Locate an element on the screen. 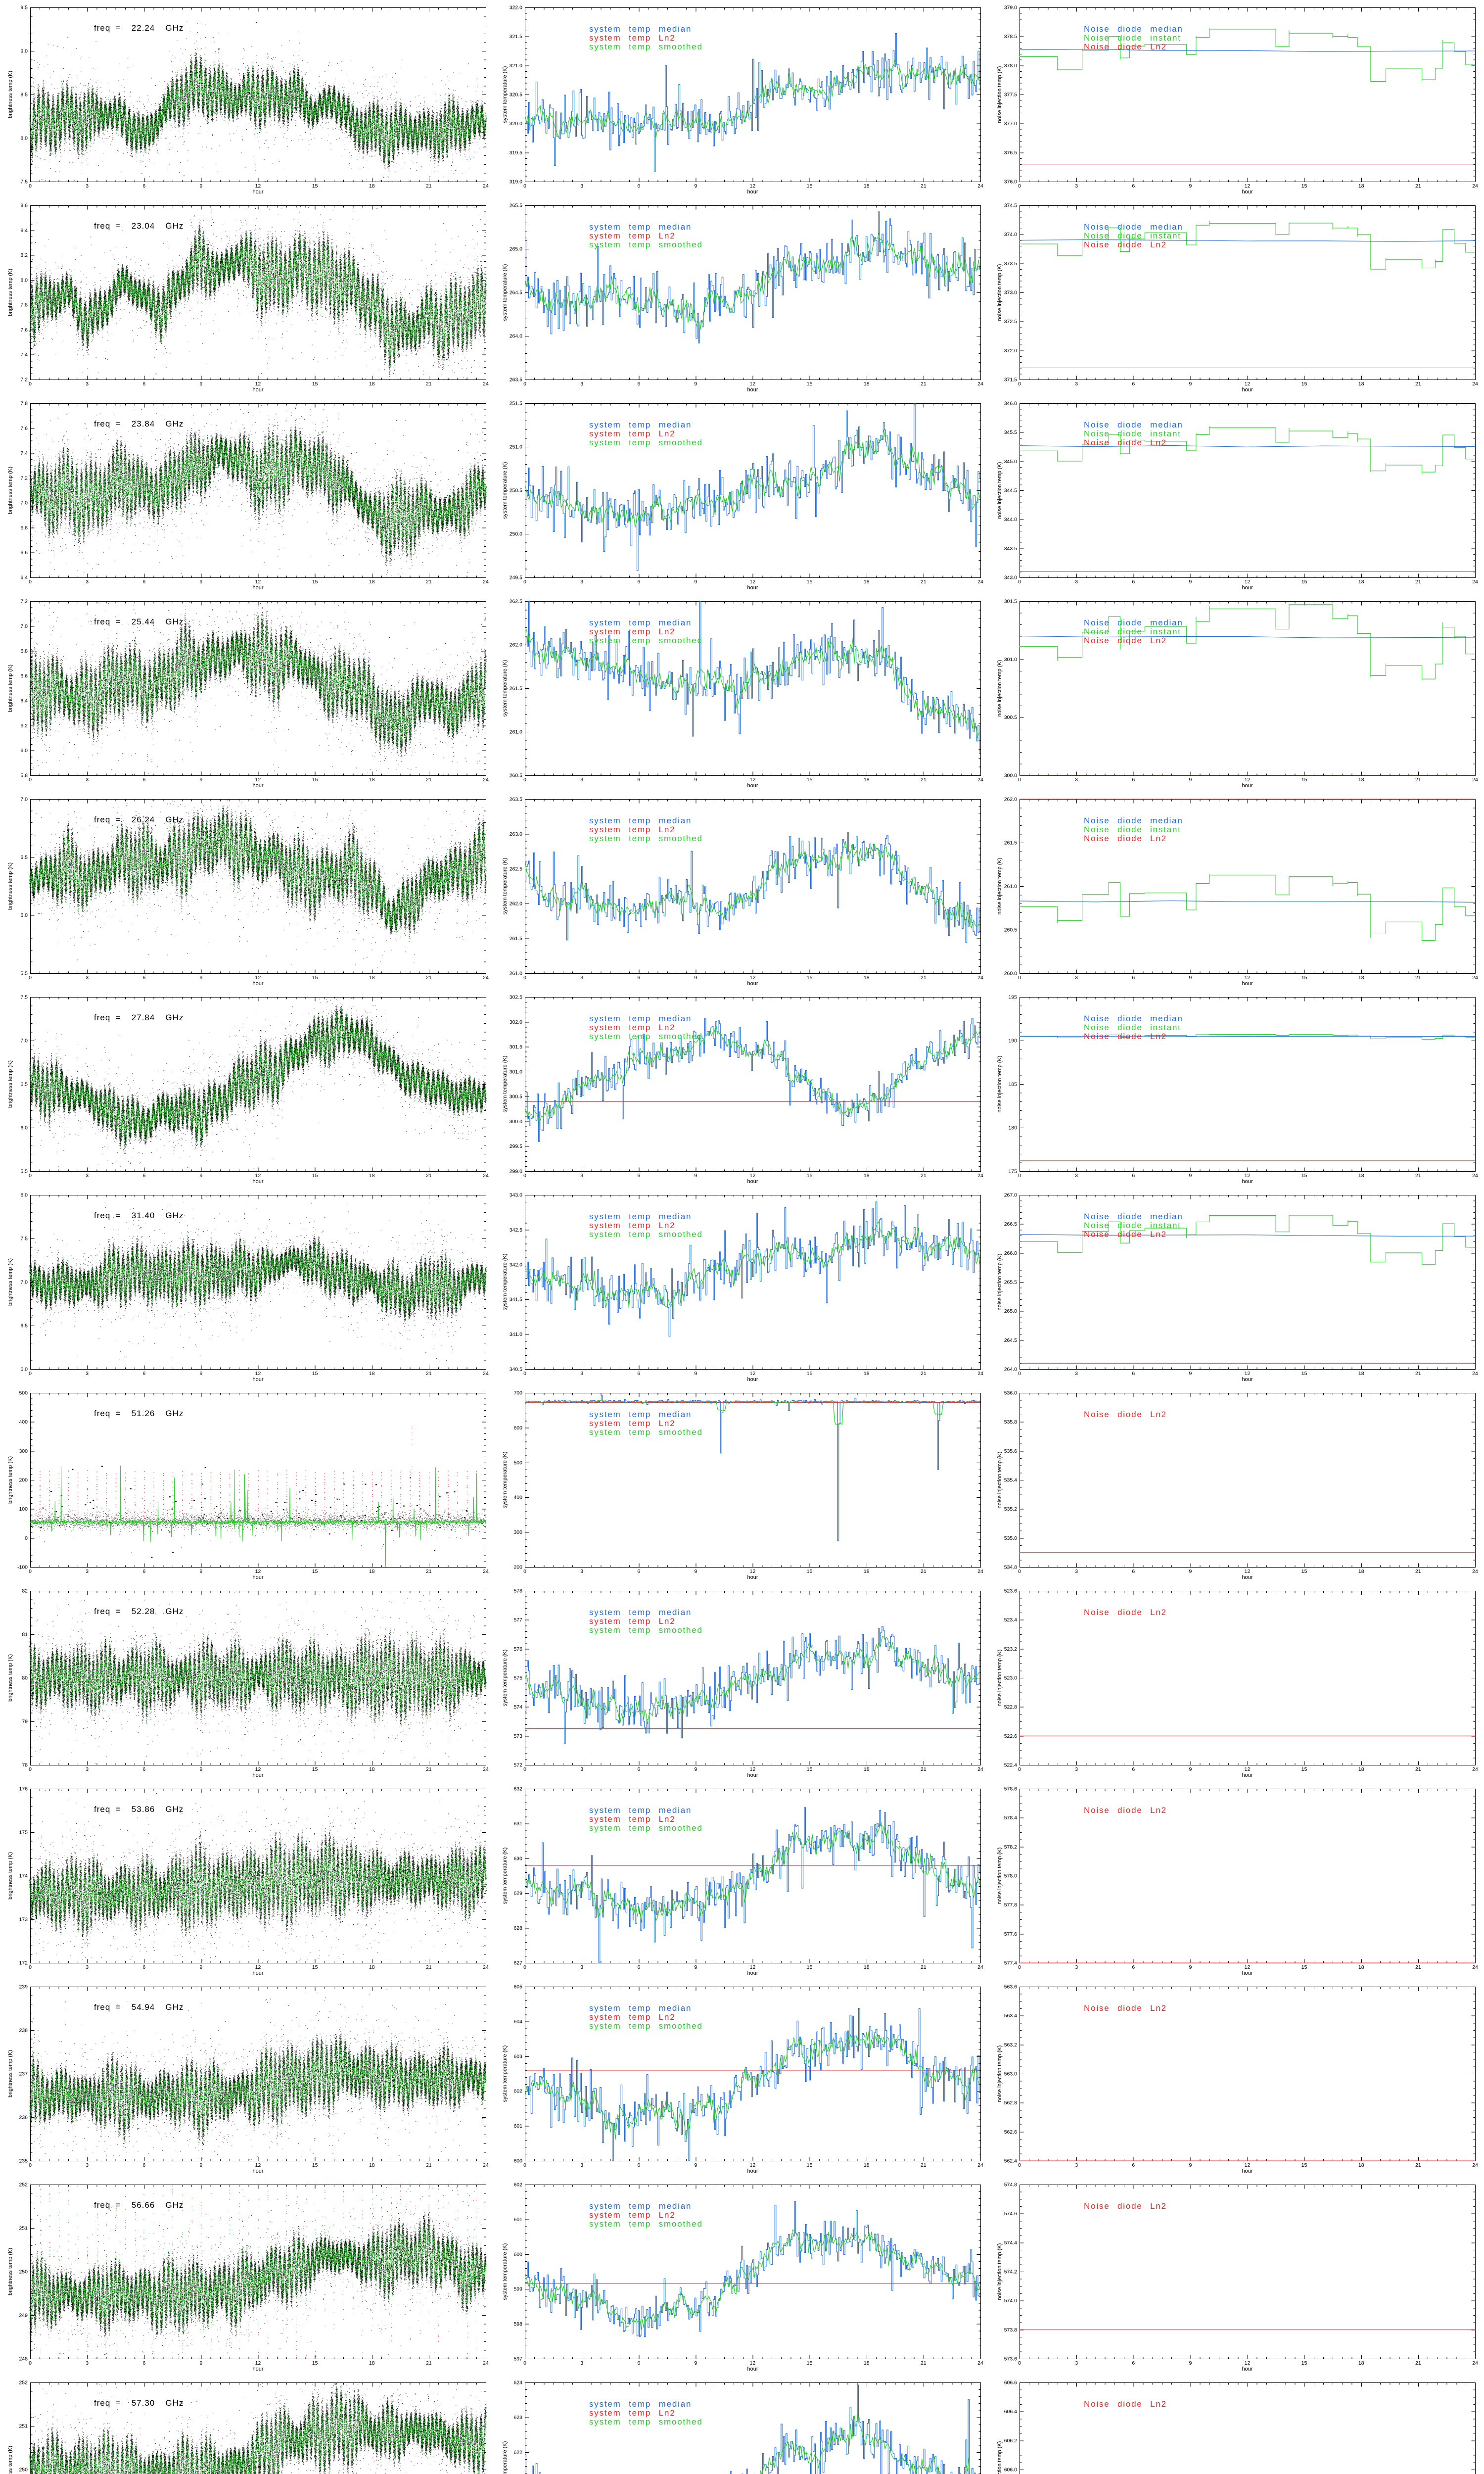 The height and width of the screenshot is (2474, 1484). svg-text: 264.0 is located at coordinates (1010, 1370).